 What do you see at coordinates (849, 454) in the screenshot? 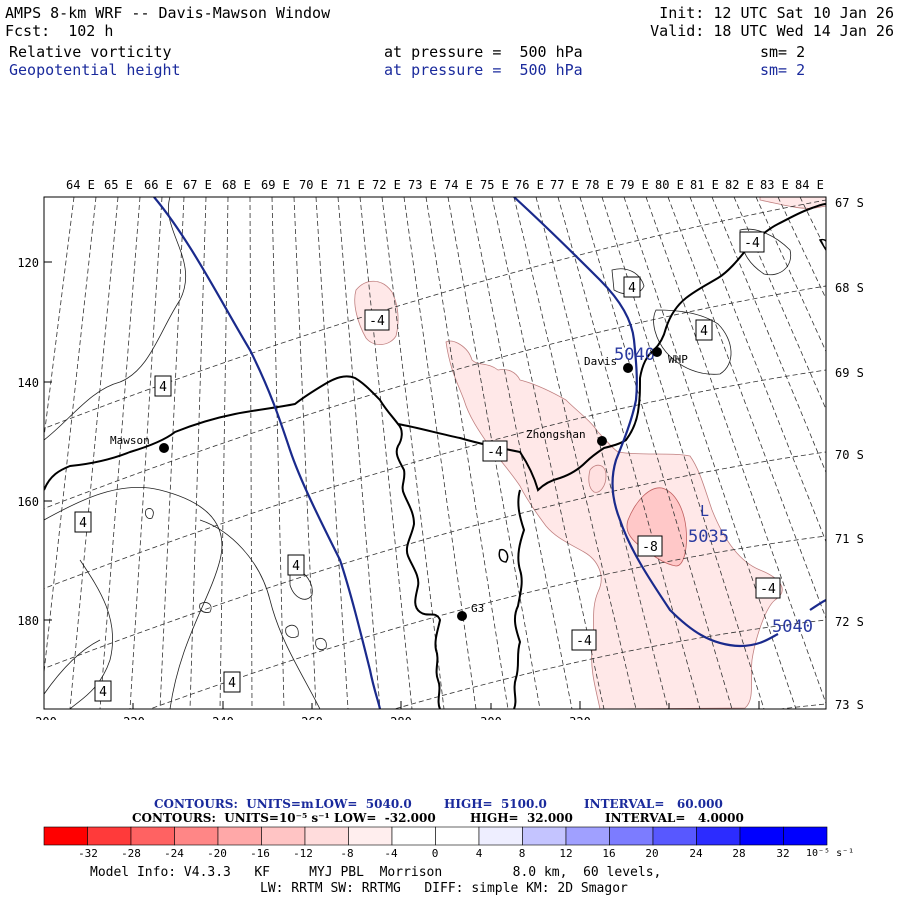
I see `right-axis-labels: 67 S 68 S 69 S 70 S 71 S 72 S 73 S` at bounding box center [849, 454].